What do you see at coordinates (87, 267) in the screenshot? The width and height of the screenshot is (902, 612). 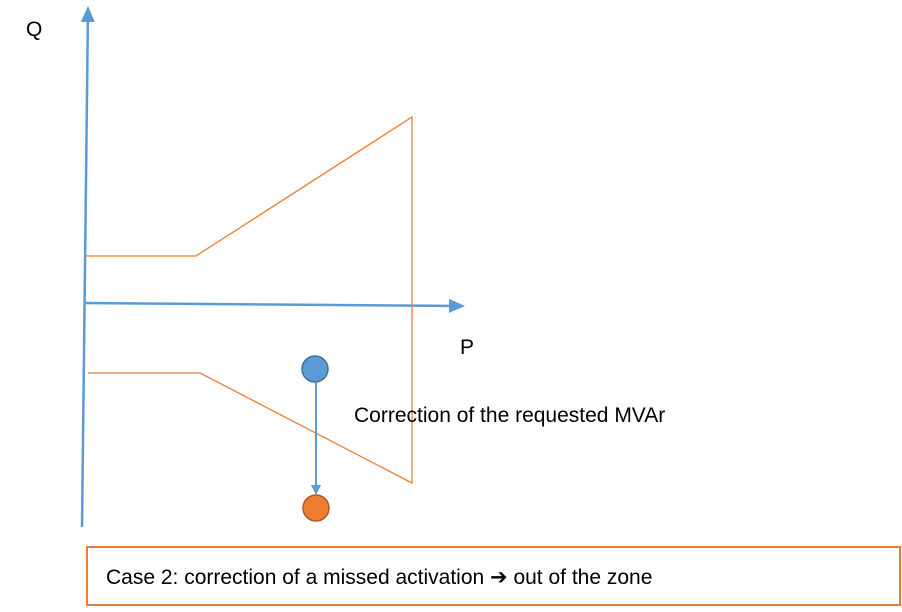 I see `q-axis` at bounding box center [87, 267].